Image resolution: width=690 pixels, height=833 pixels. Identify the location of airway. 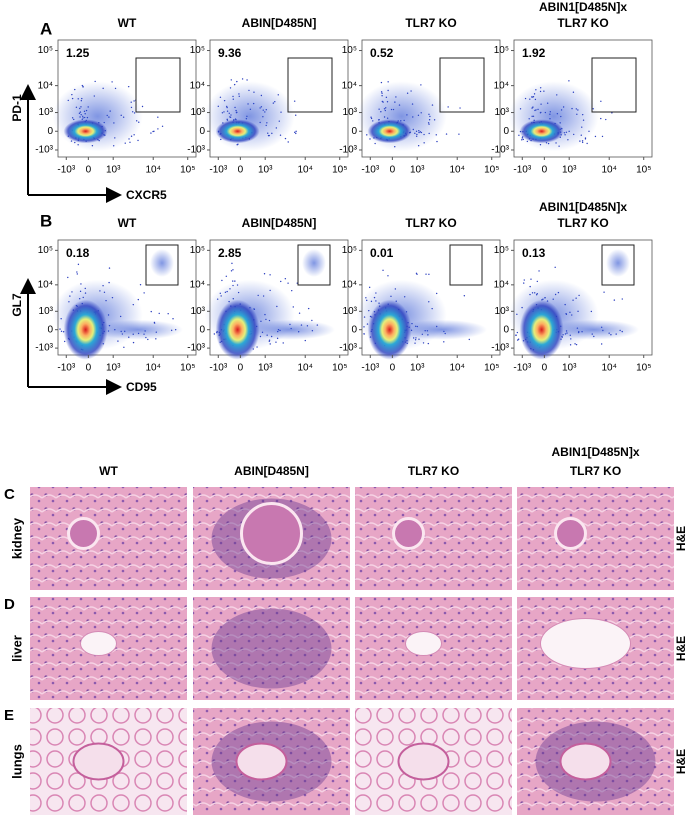
(585, 761).